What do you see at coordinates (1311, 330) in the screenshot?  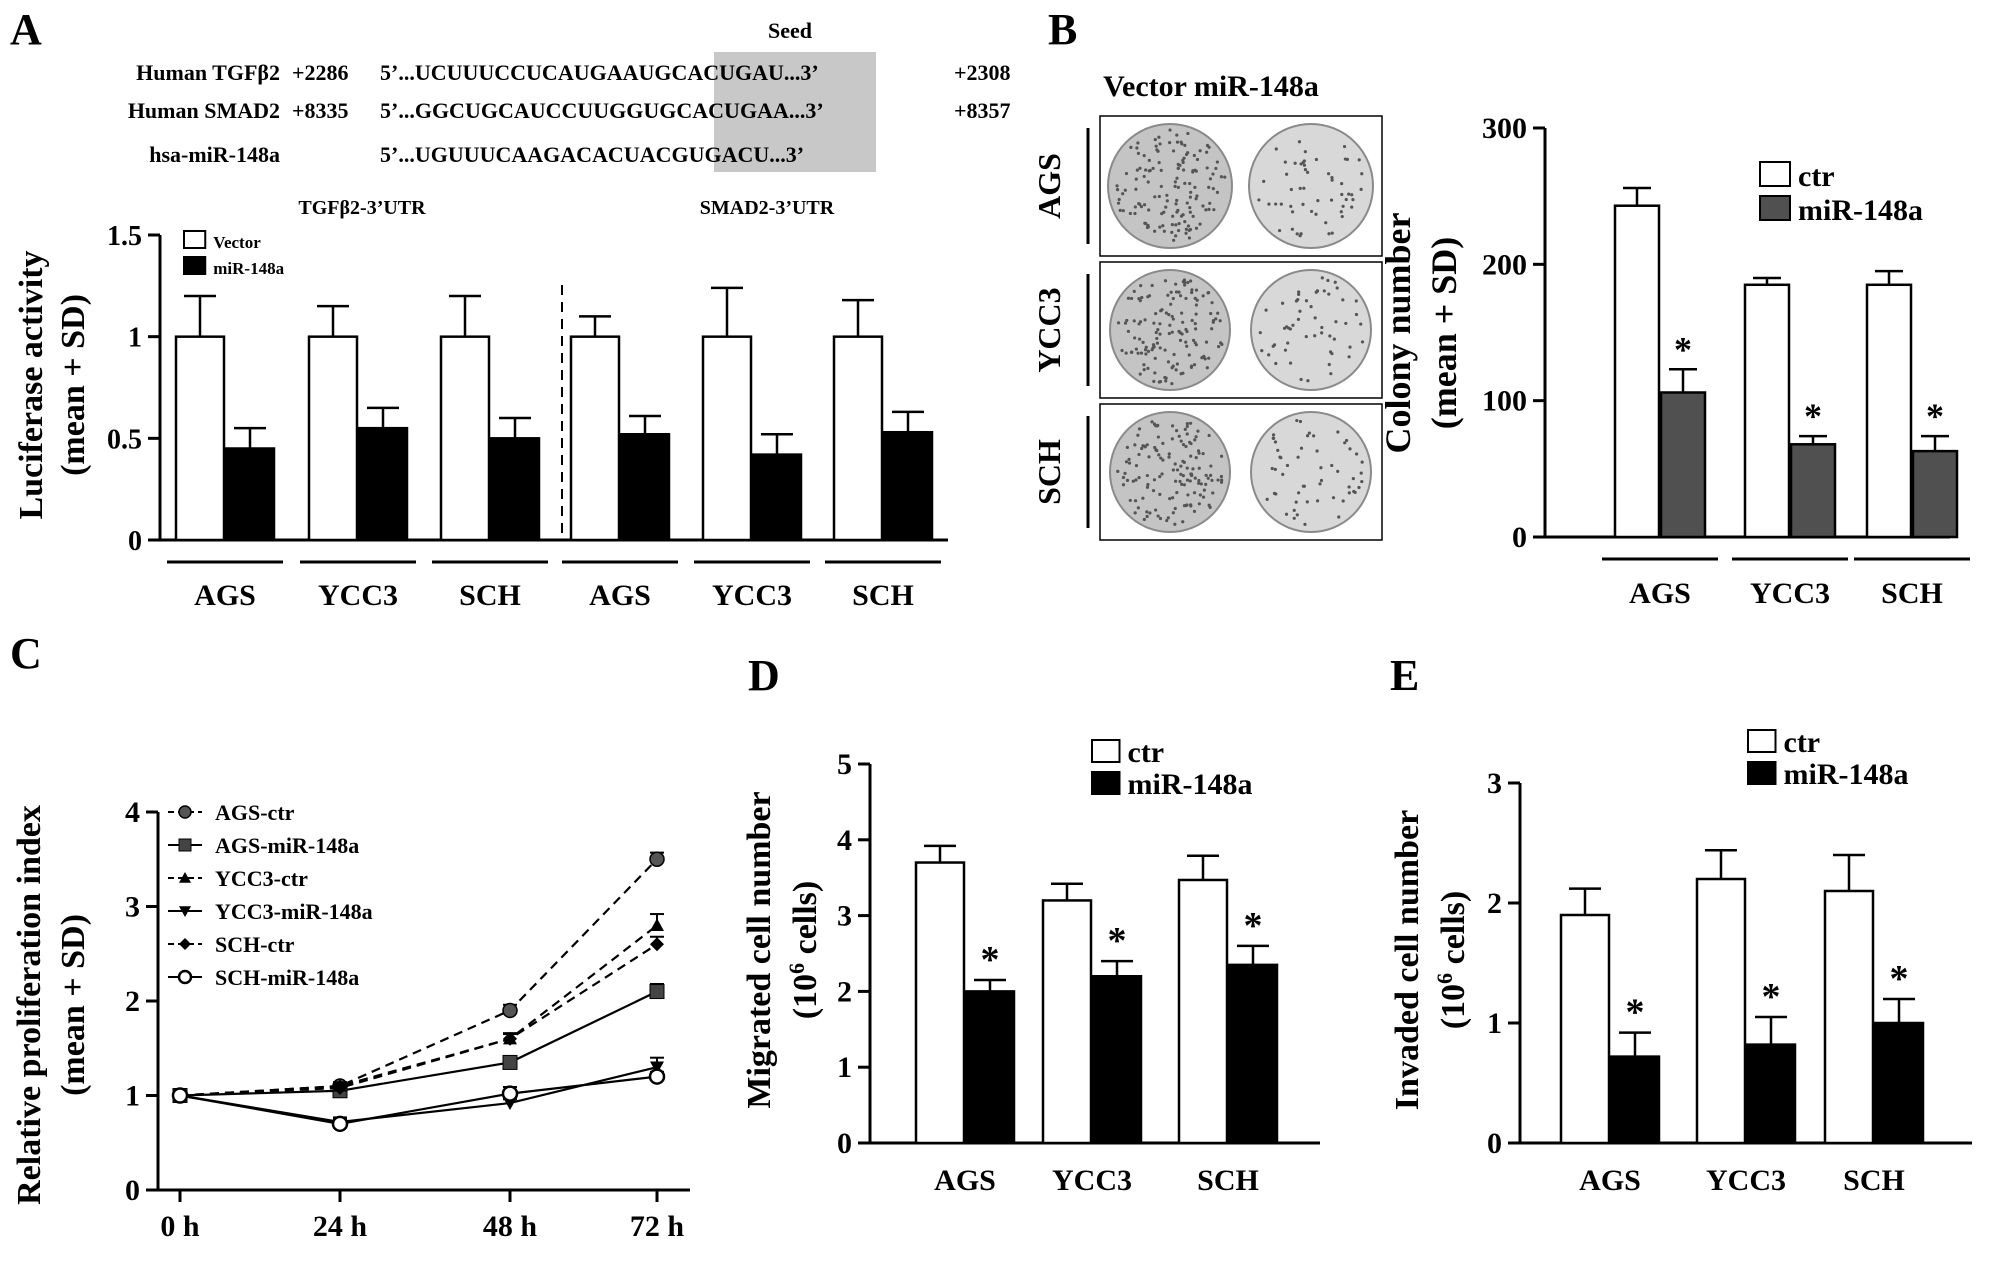 I see `plate-mir-148a` at bounding box center [1311, 330].